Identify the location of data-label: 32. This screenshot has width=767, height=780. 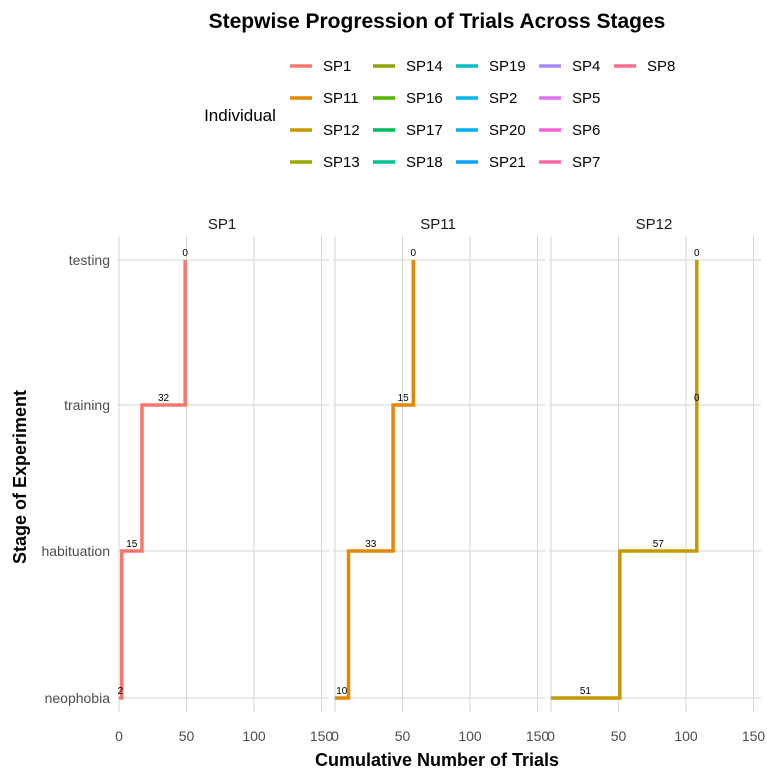
(164, 398).